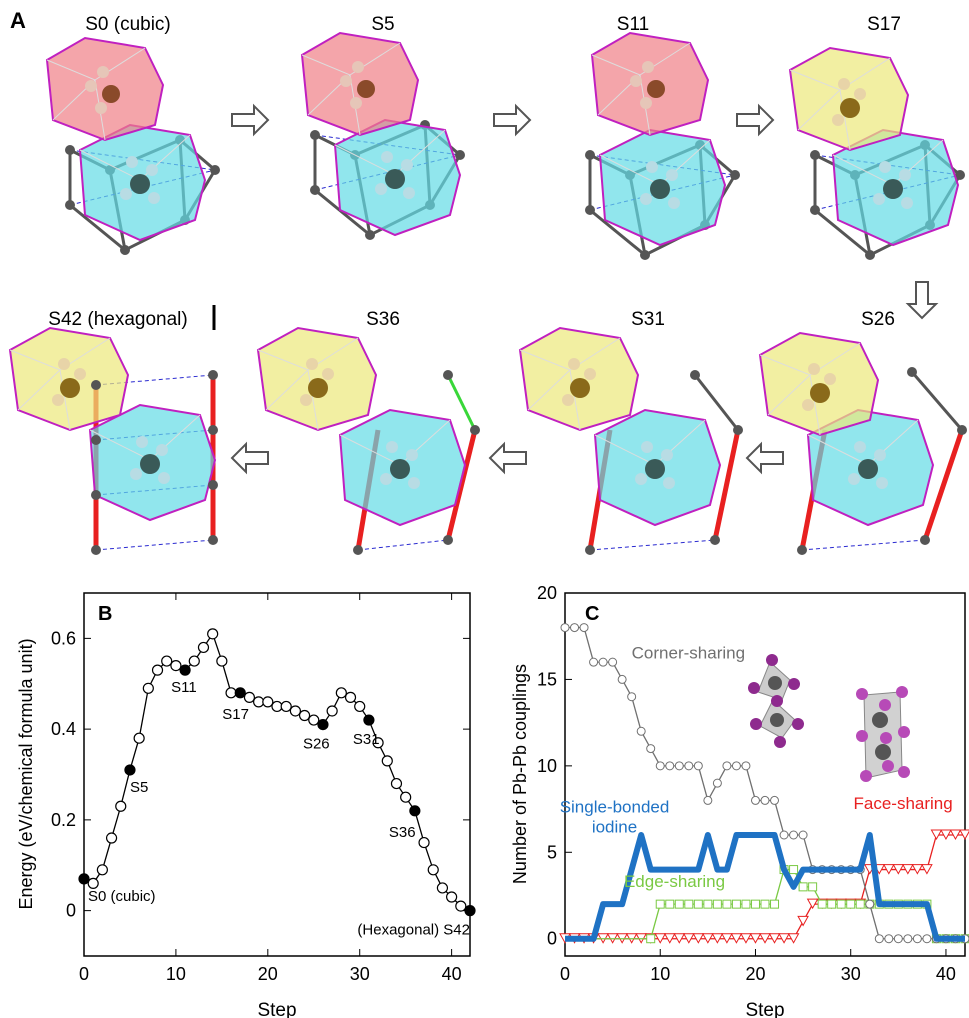  I want to click on arrow-s11-s17, so click(755, 120).